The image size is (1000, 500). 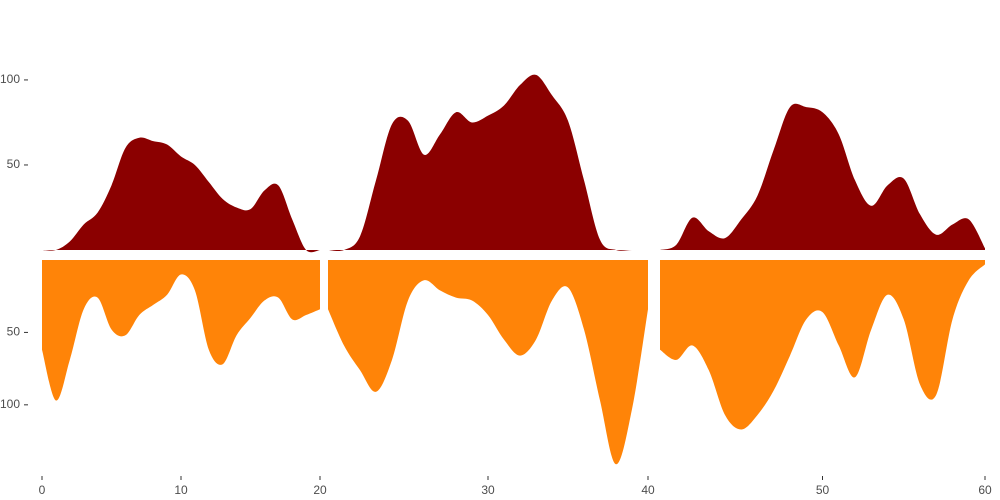 What do you see at coordinates (10, 79) in the screenshot?
I see `y-tick-label: 100` at bounding box center [10, 79].